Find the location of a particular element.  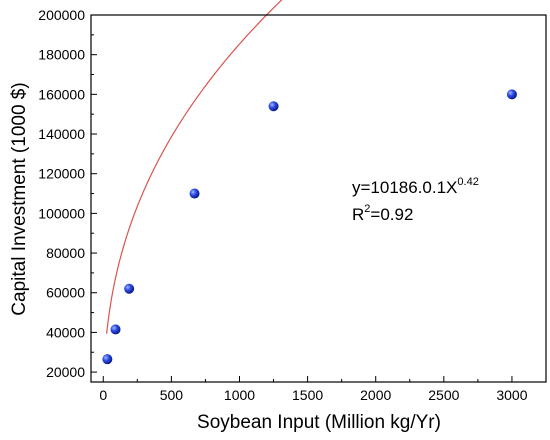

x-tick-label: 1500 is located at coordinates (307, 395).